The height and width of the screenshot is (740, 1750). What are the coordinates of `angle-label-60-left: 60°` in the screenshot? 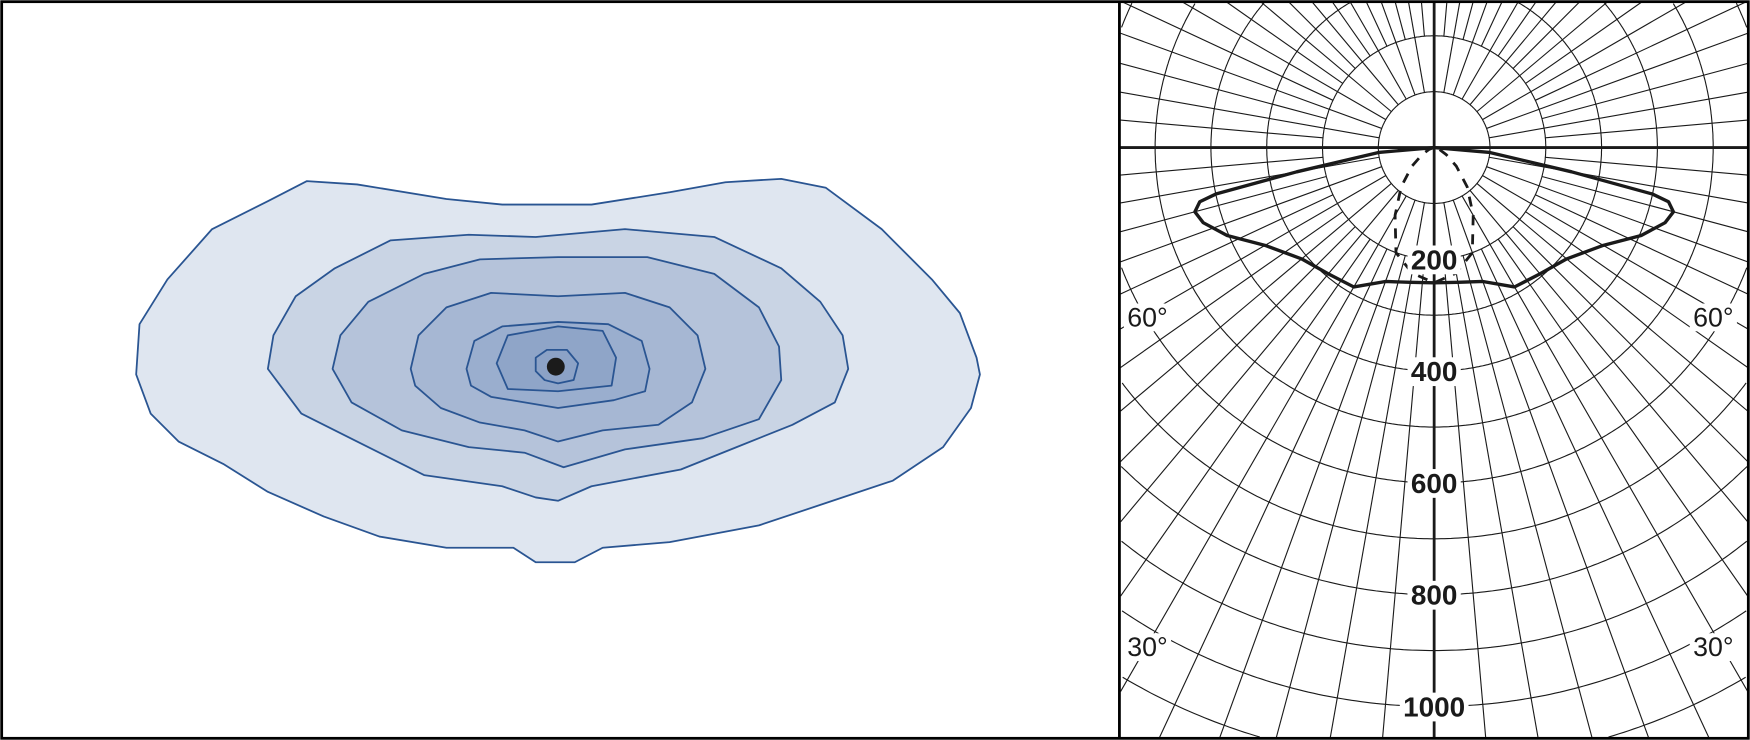 It's located at (1147, 317).